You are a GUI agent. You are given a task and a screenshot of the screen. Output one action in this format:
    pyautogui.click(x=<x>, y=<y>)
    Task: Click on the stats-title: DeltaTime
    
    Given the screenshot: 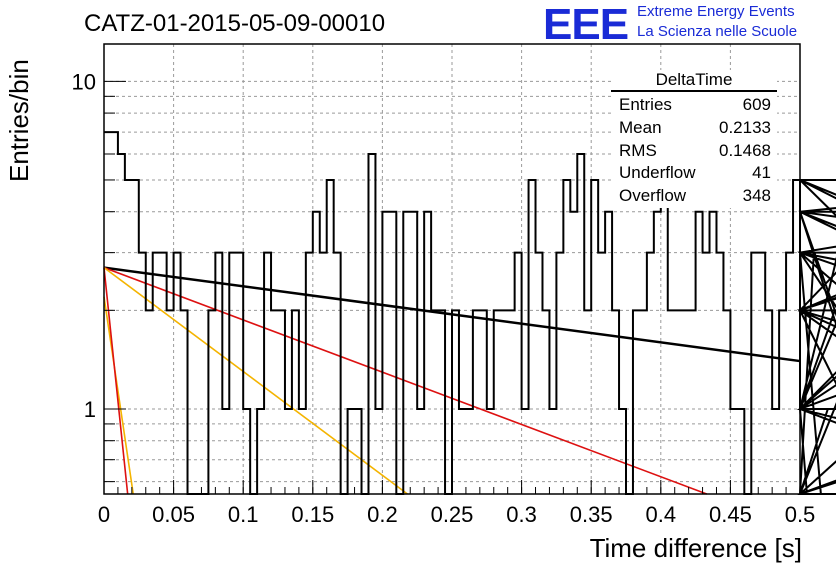 What is the action you would take?
    pyautogui.click(x=694, y=81)
    